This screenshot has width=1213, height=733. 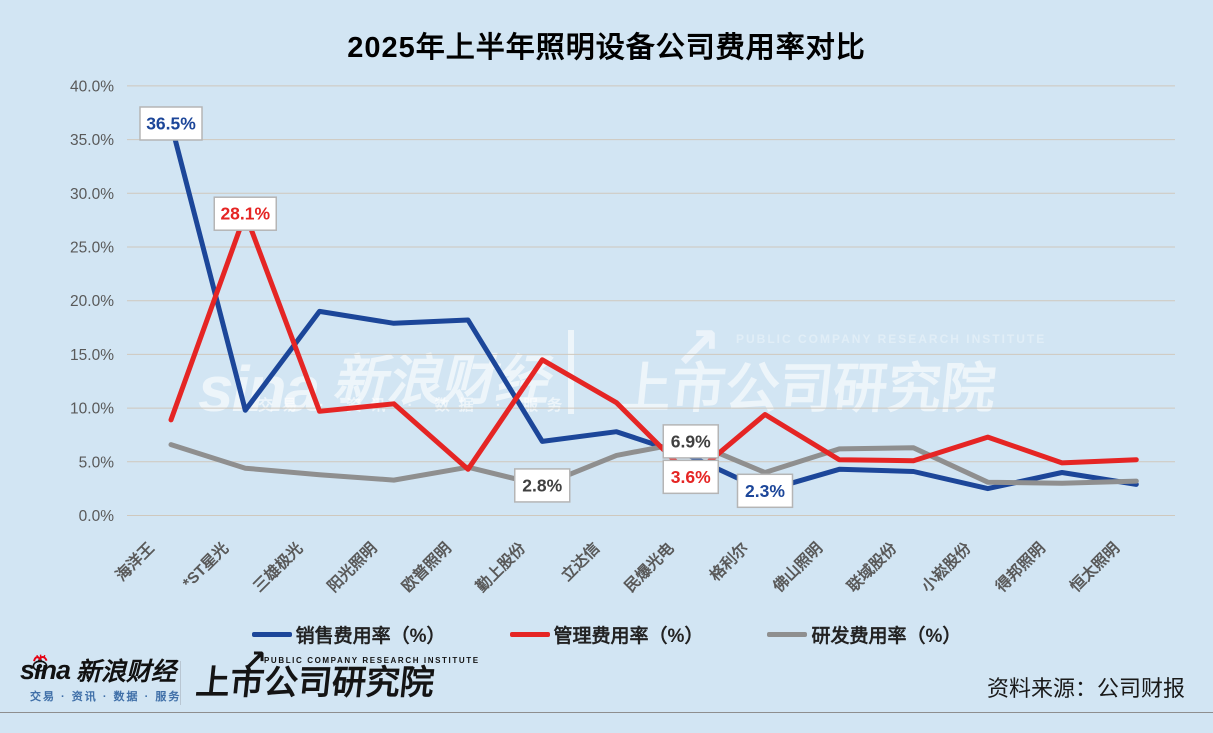 I want to click on y-tick-label: 35.0%, so click(x=92, y=140).